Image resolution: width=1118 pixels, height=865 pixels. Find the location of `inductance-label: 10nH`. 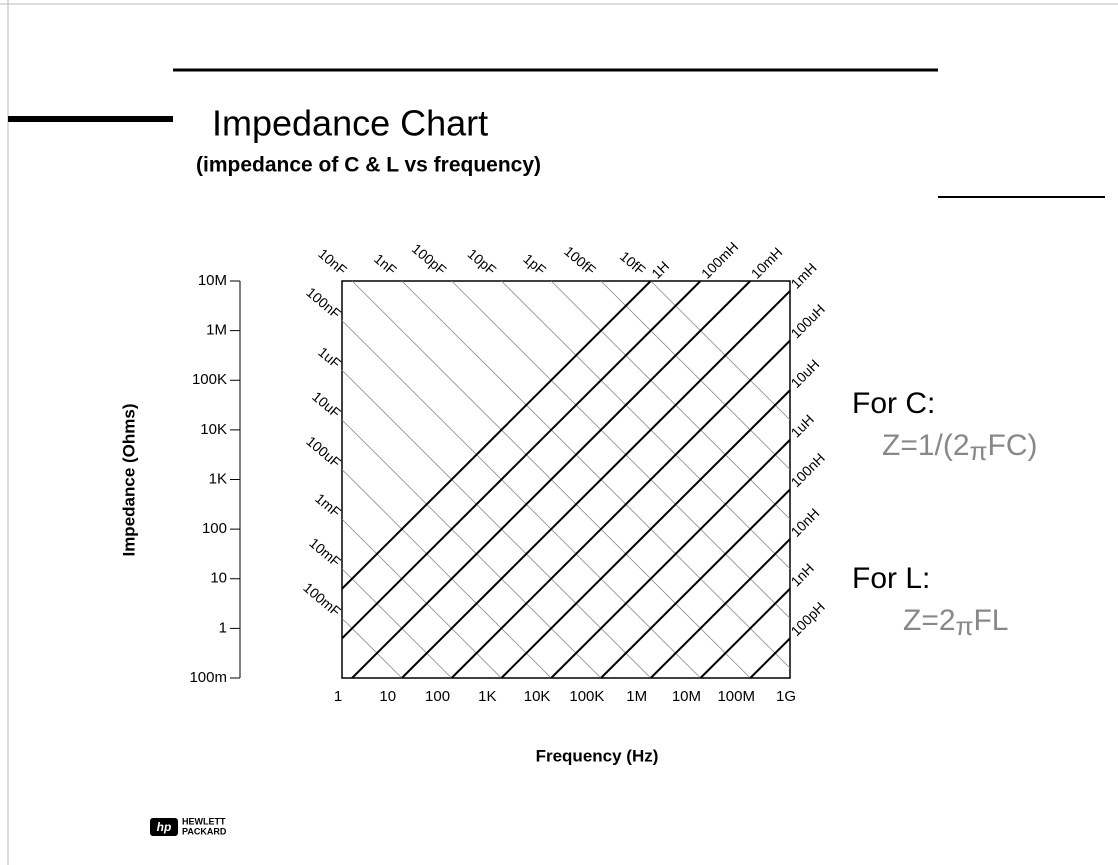

inductance-label: 10nH is located at coordinates (804, 522).